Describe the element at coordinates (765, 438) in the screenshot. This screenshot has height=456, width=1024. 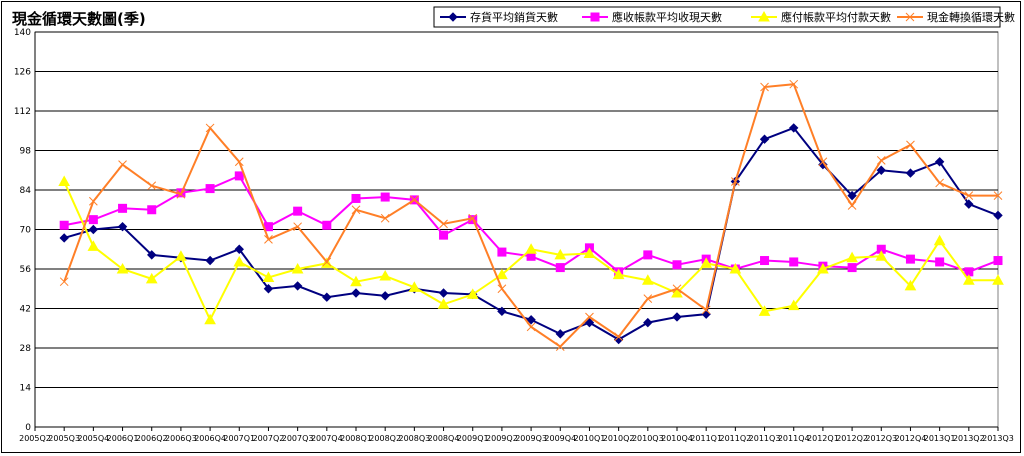
I see `x-tick-label: 2011Q3` at that location.